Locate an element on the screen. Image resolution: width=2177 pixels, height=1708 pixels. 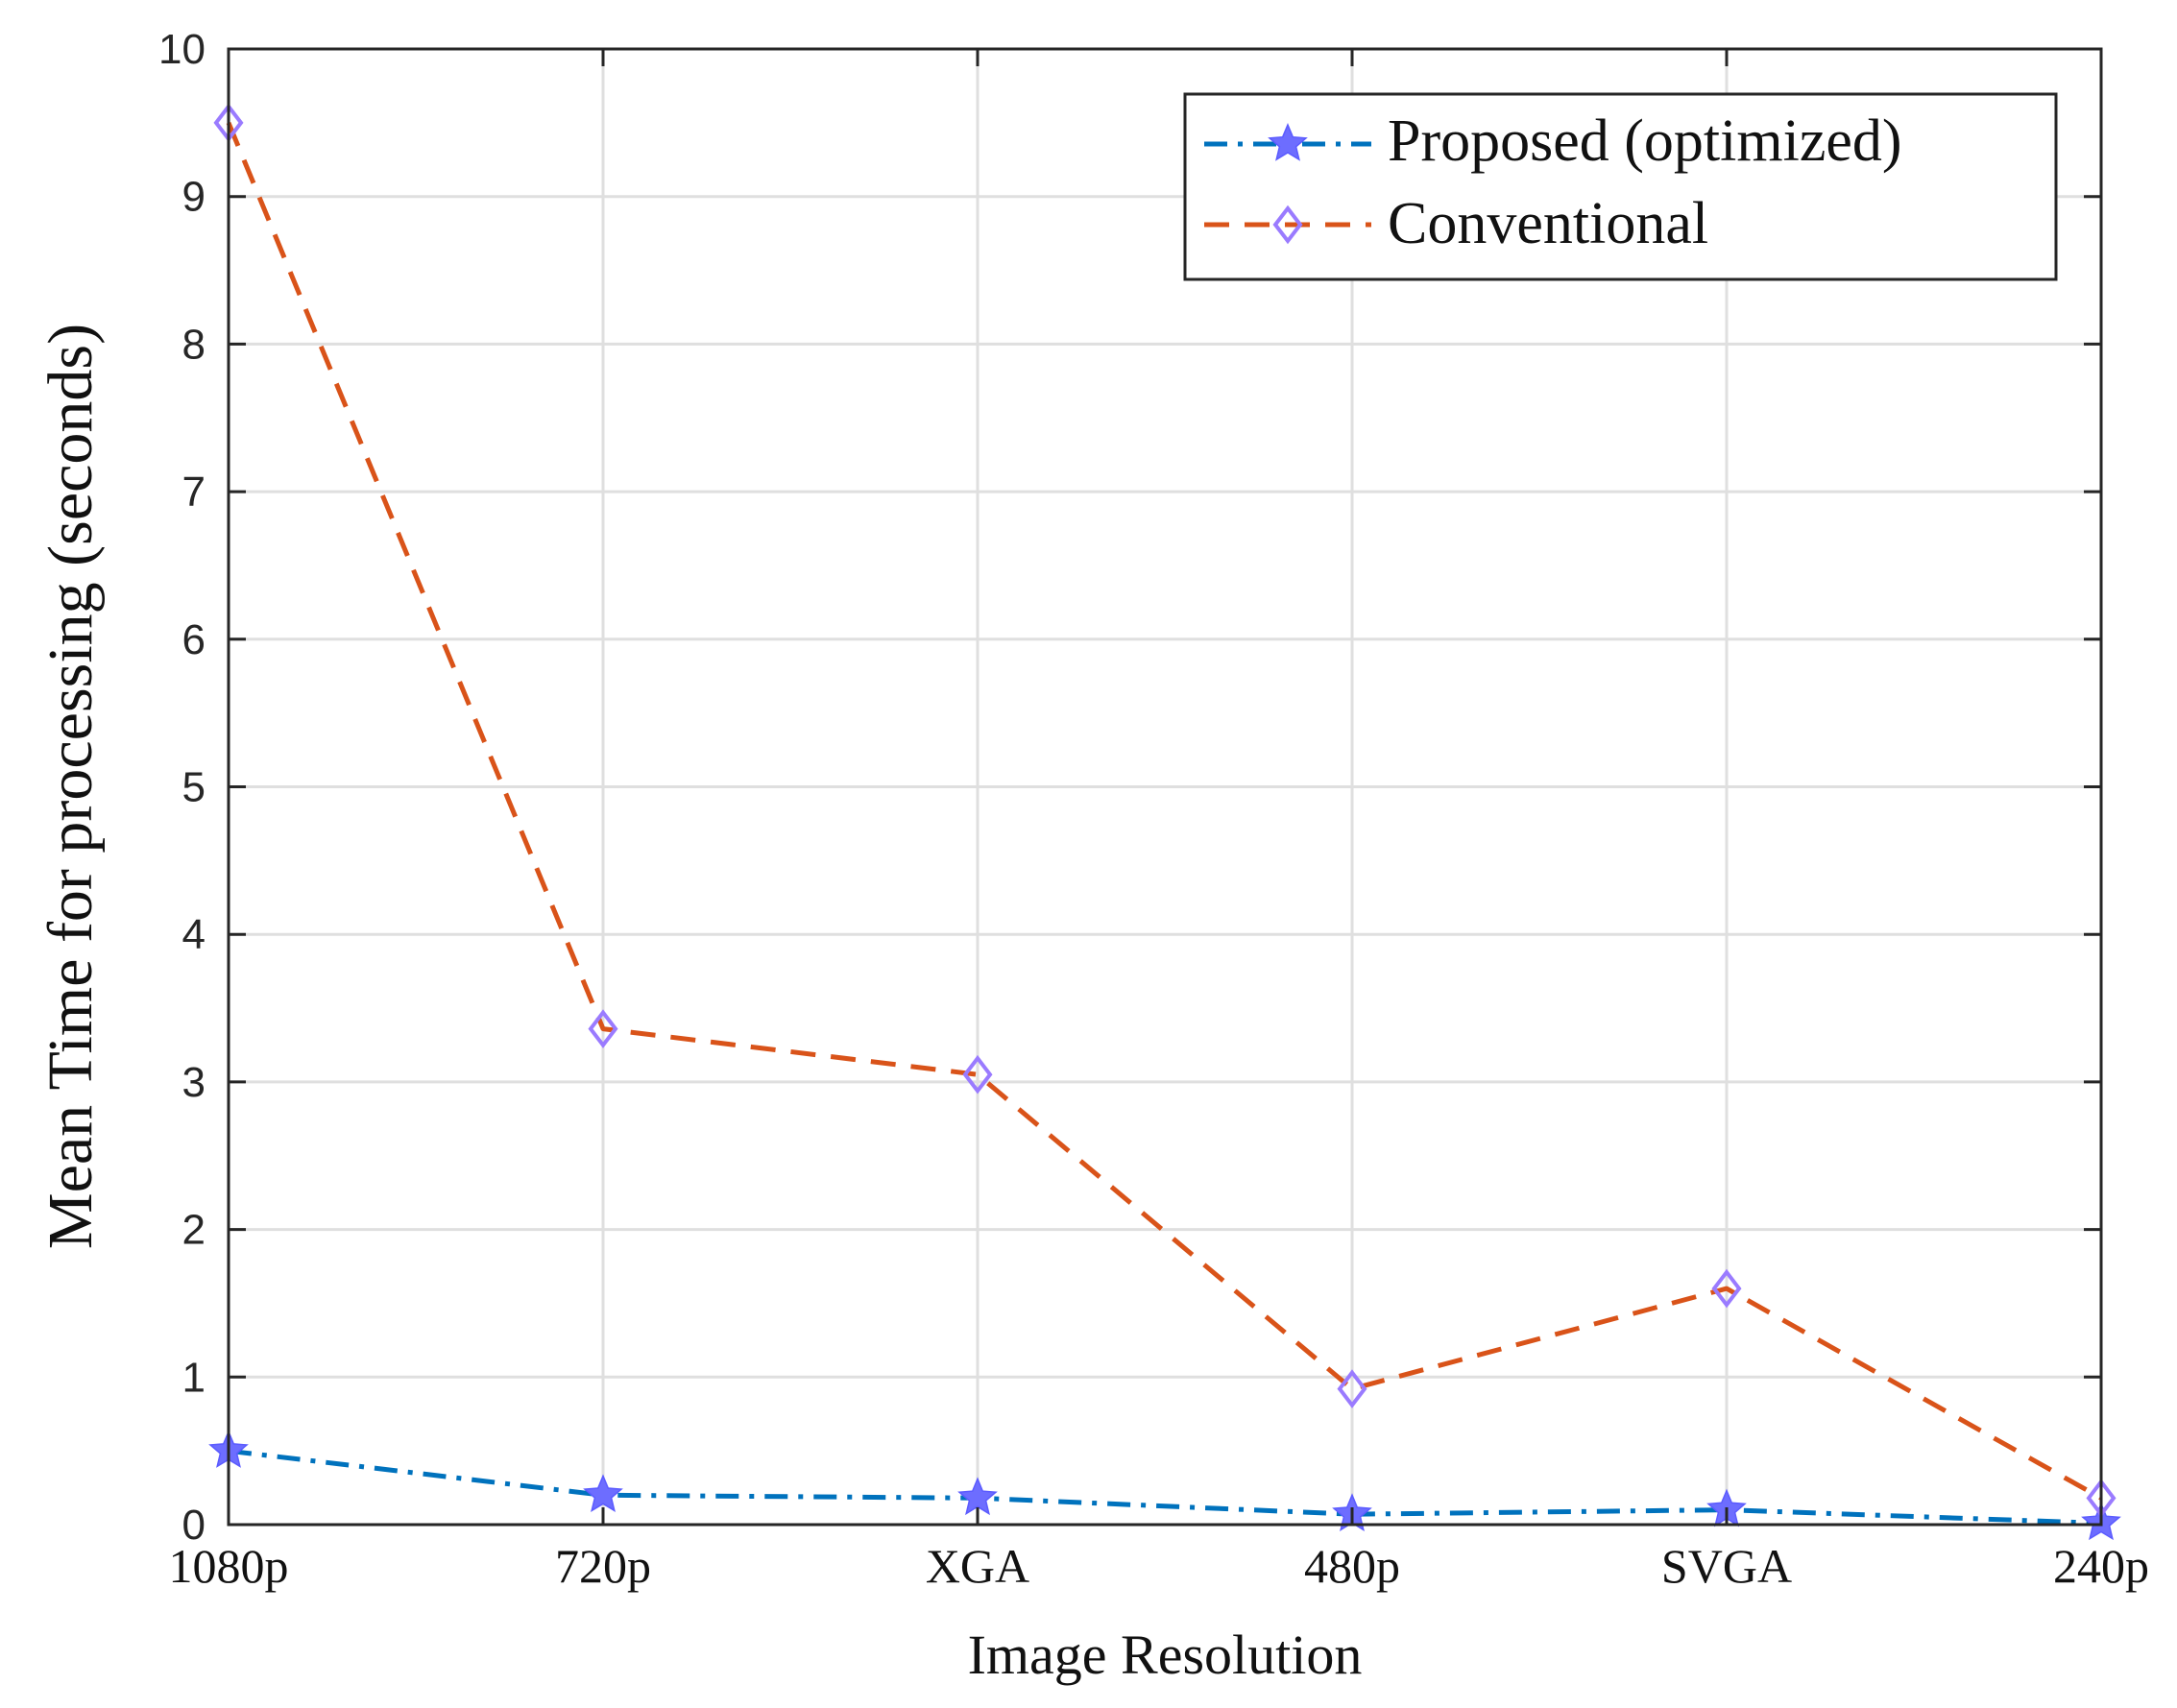
legend-label-conventional: Conventional is located at coordinates (1548, 223).